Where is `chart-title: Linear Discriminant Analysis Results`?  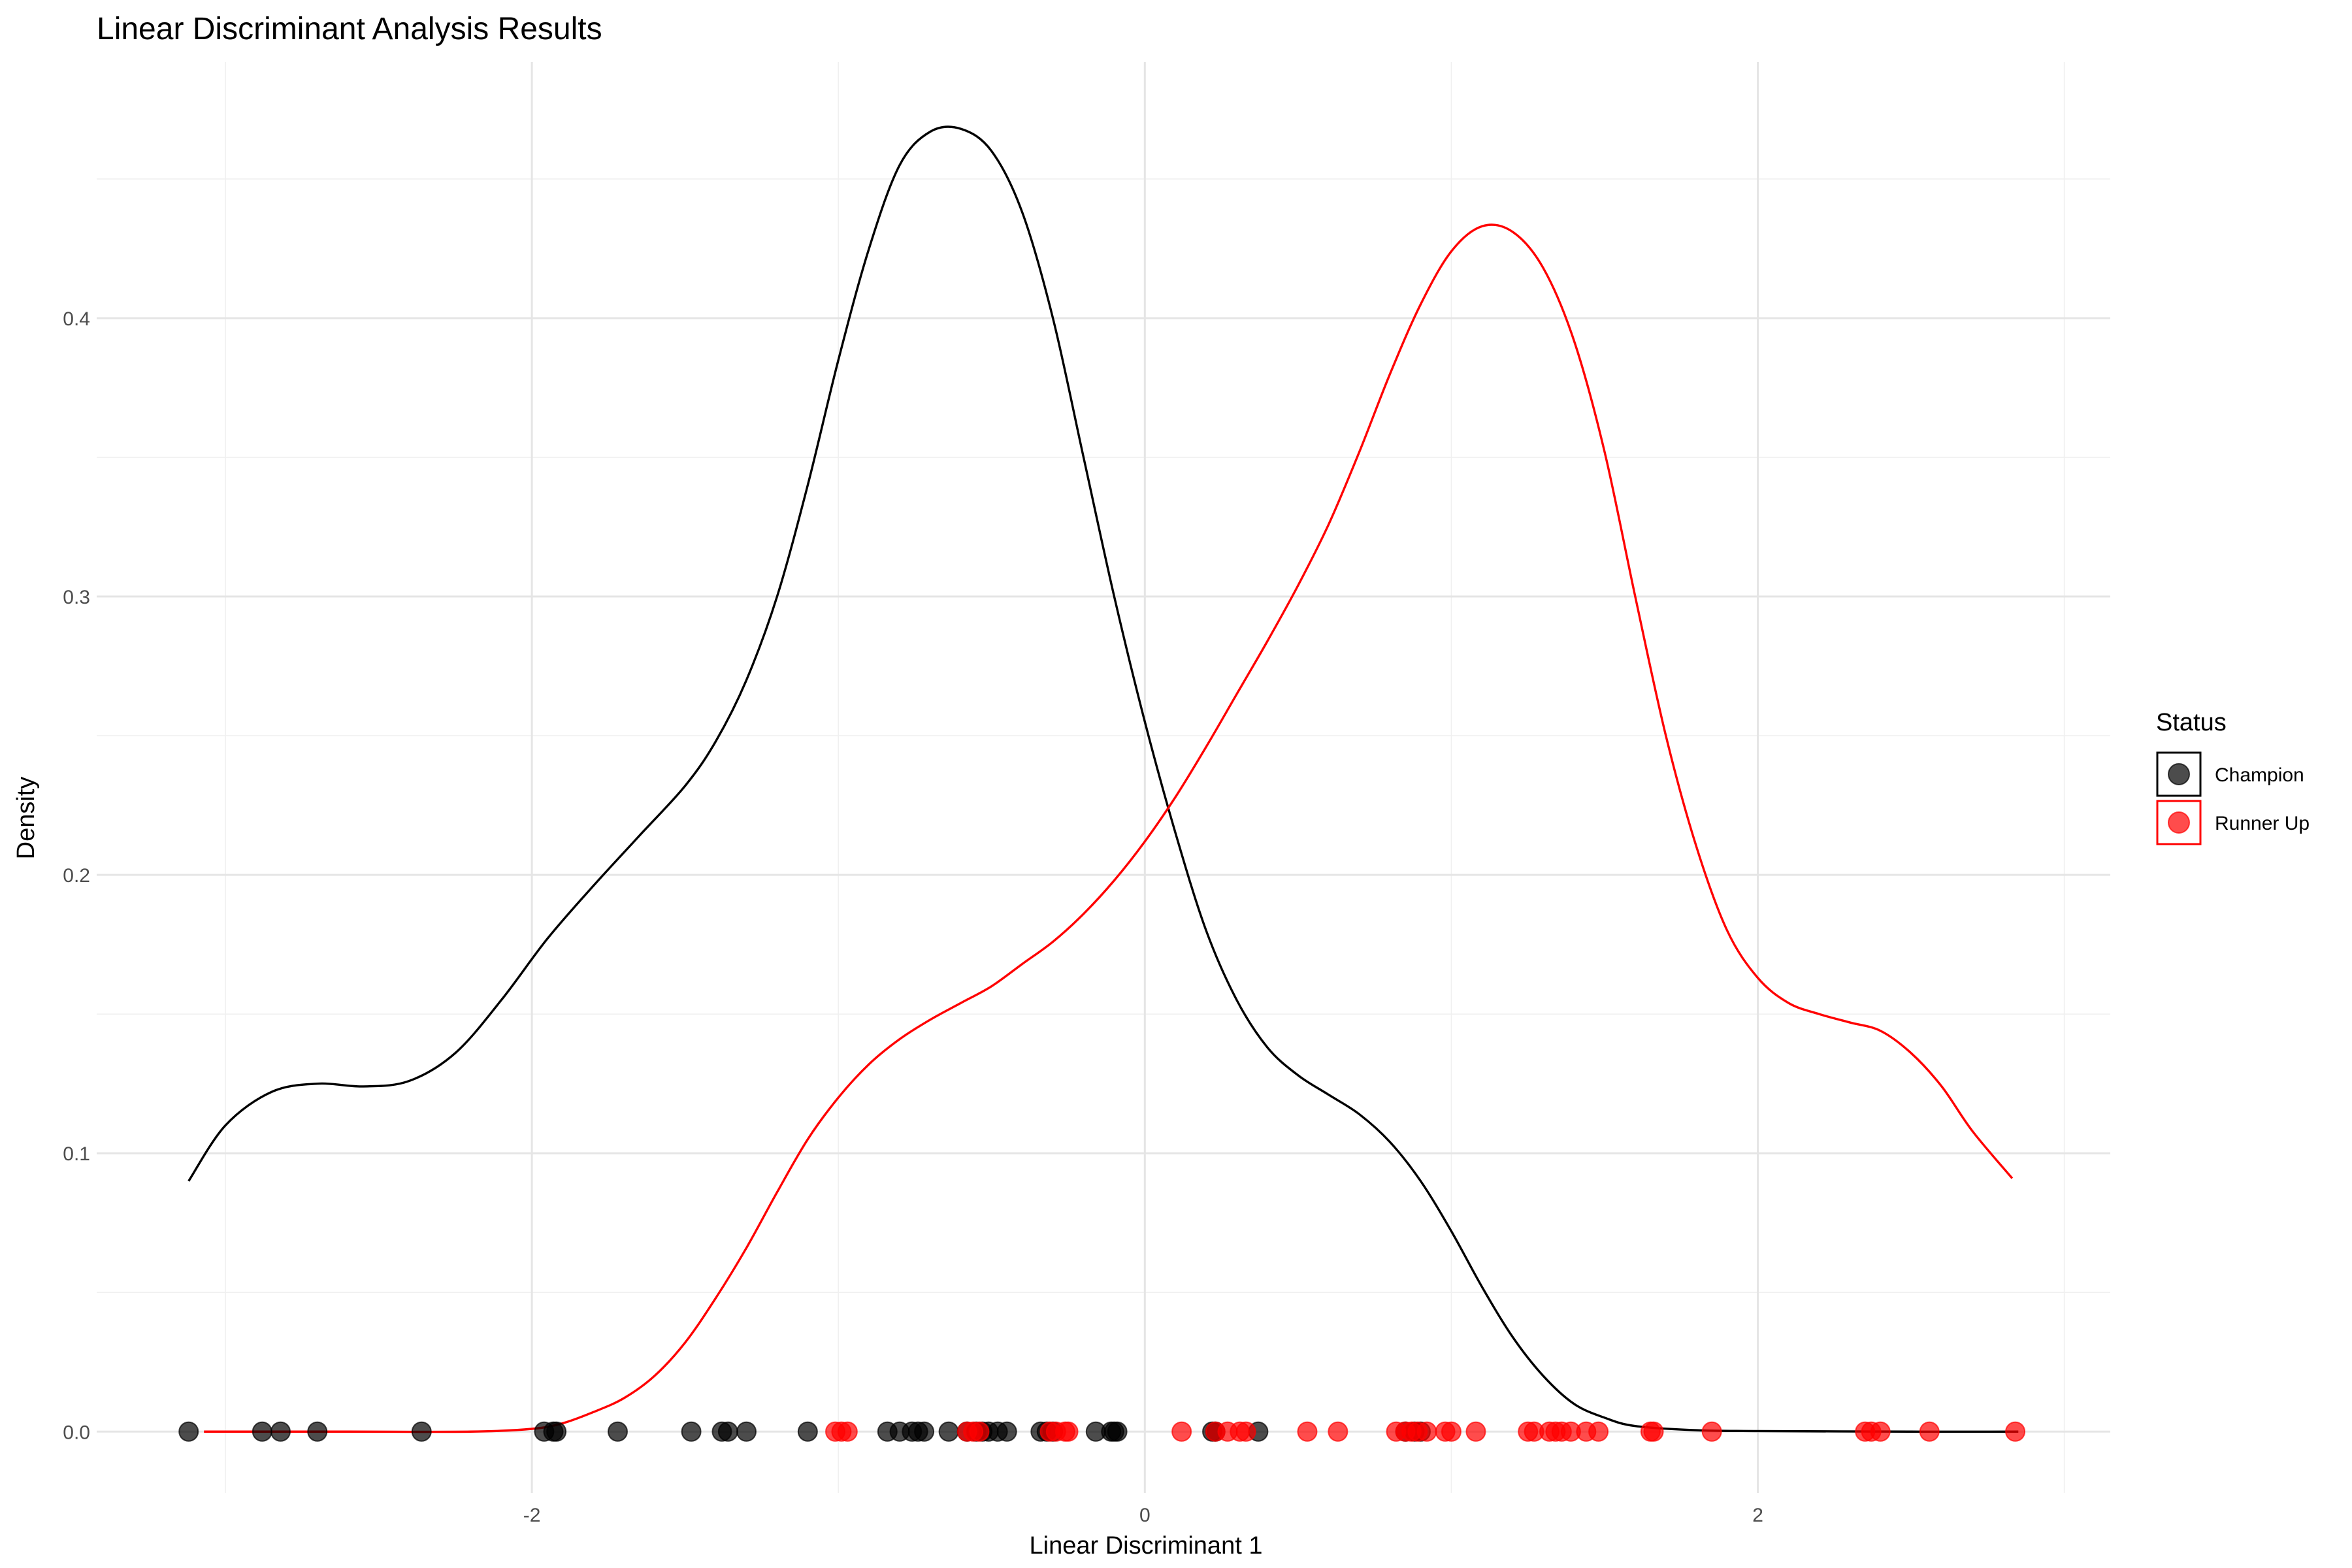 chart-title: Linear Discriminant Analysis Results is located at coordinates (349, 29).